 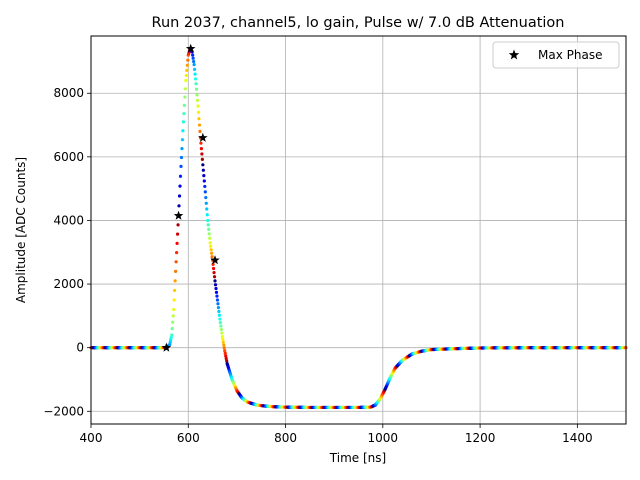 I want to click on y-tick-label: 4000, so click(x=68, y=220).